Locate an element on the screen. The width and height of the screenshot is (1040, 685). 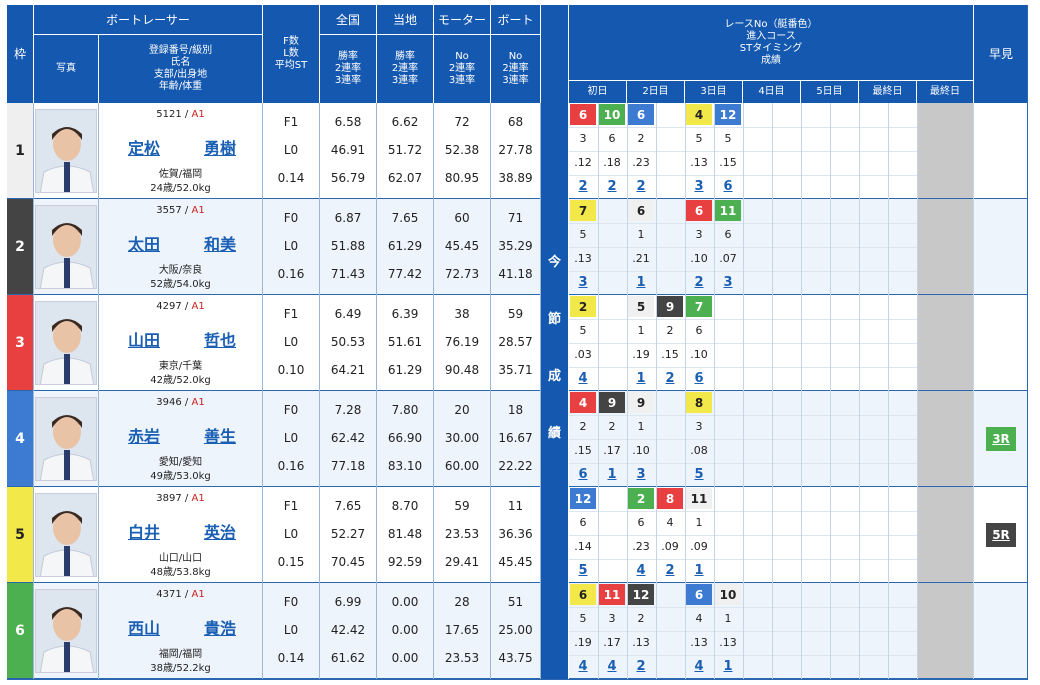
zenkoku-rate-1: 6.87 is located at coordinates (348, 218).